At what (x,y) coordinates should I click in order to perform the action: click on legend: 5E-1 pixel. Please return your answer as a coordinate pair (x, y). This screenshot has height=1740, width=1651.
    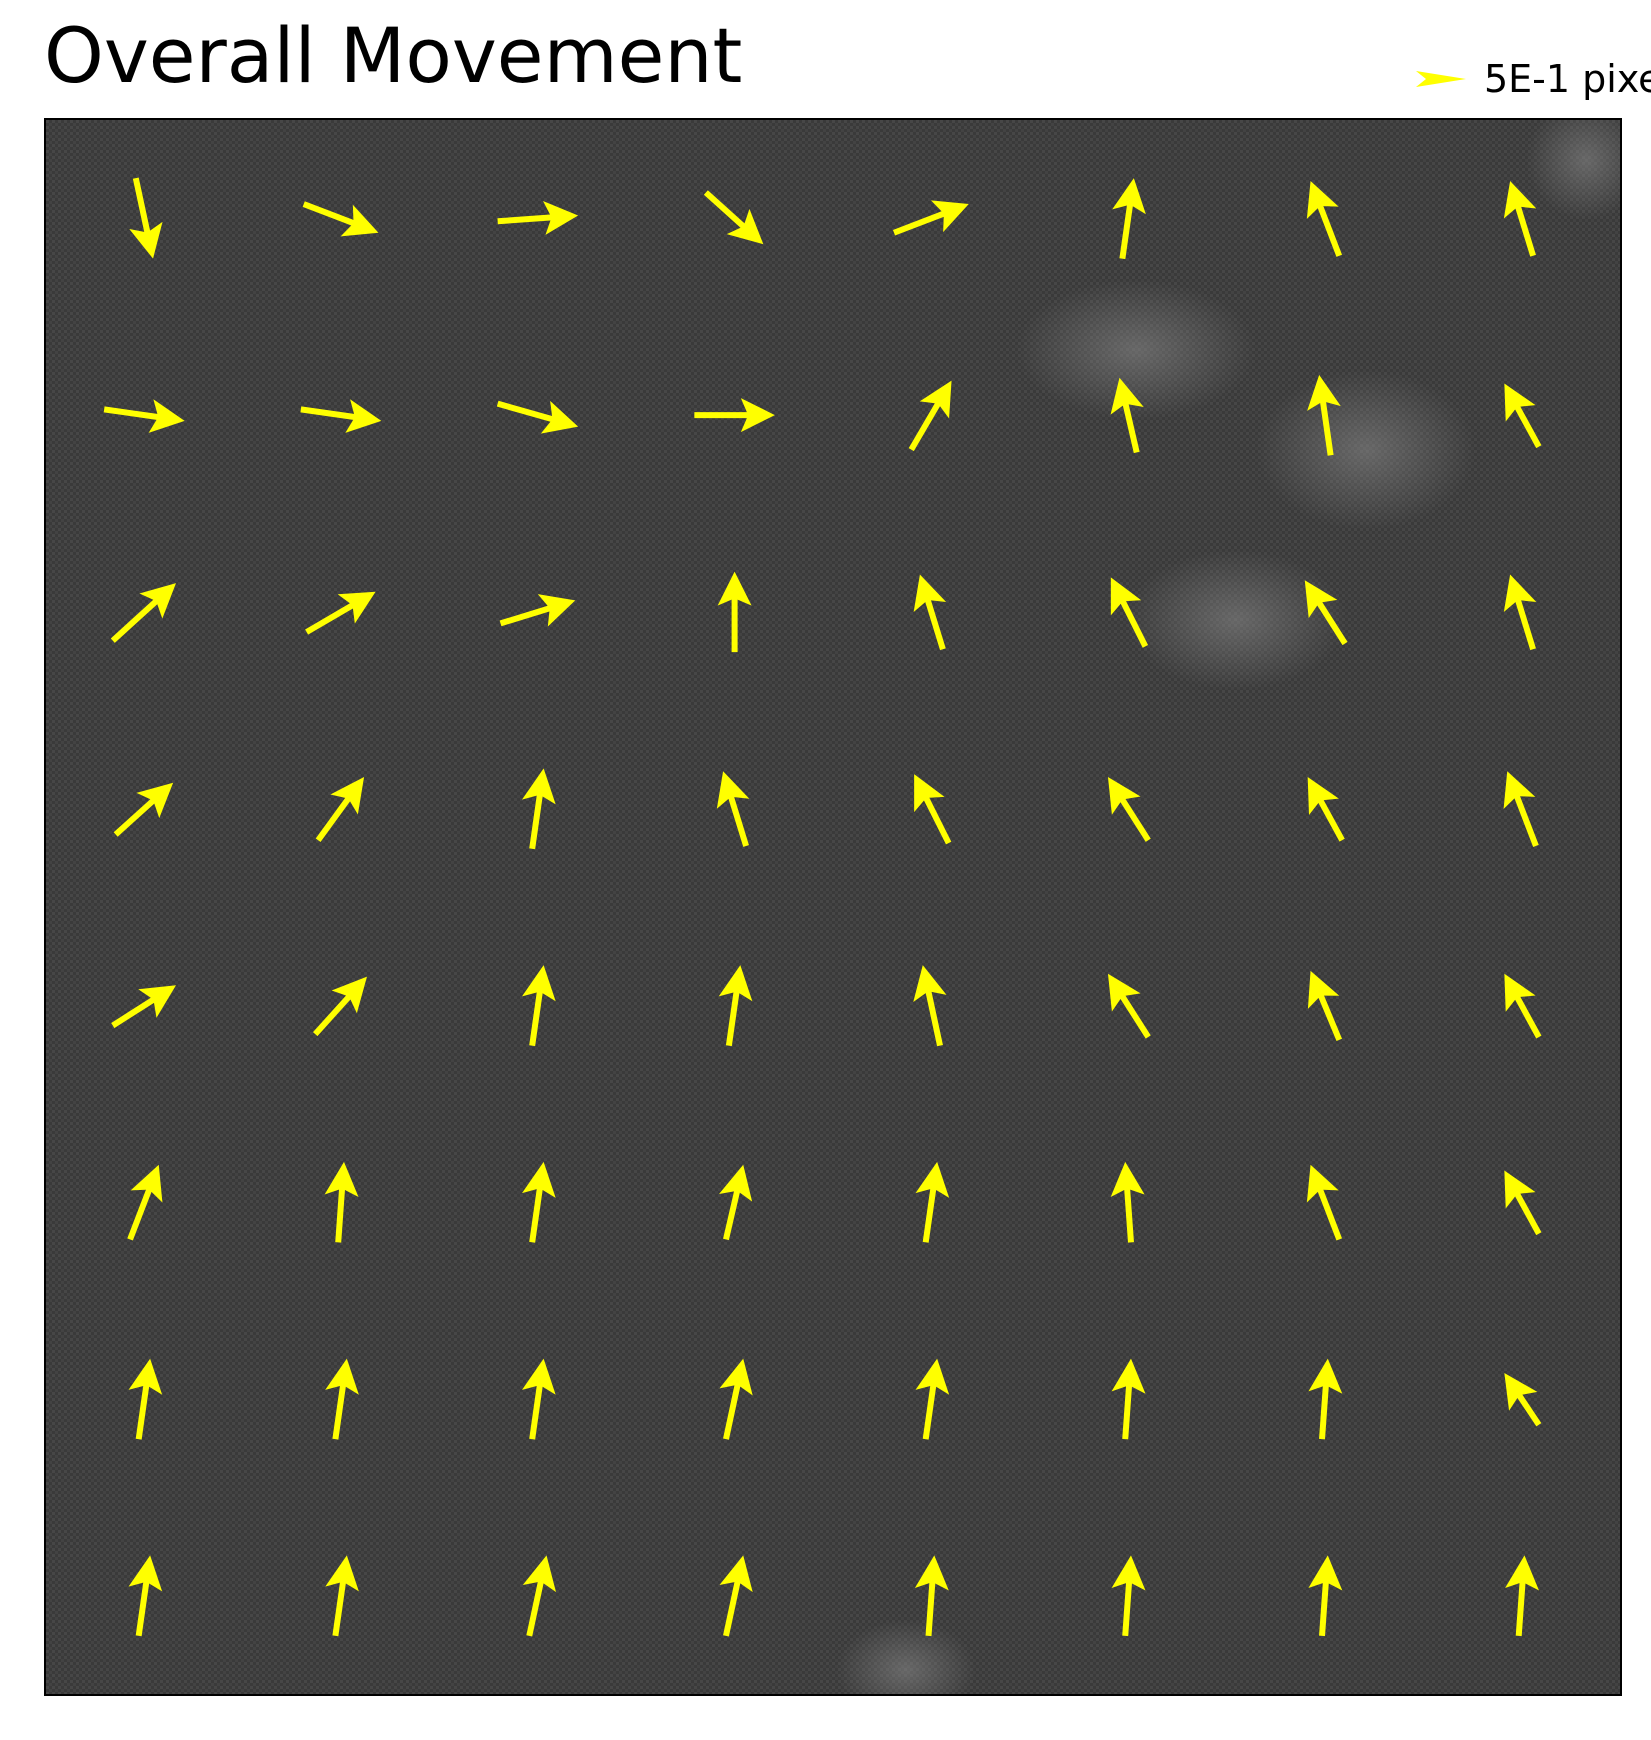
    Looking at the image, I should click on (1531, 79).